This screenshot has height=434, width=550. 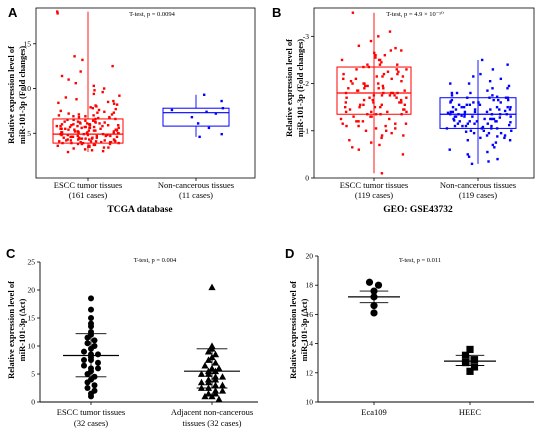 What do you see at coordinates (152, 14) in the screenshot?
I see `panel-a-annotation: T-test, p = 0.0094` at bounding box center [152, 14].